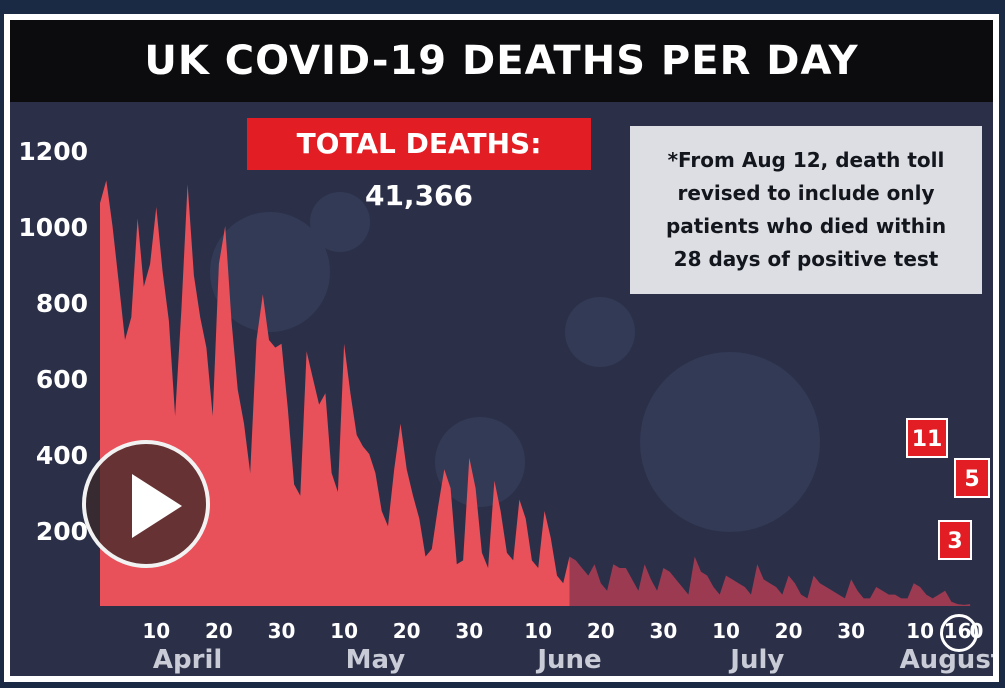 The image size is (1005, 688). Describe the element at coordinates (419, 165) in the screenshot. I see `total-deaths-badge: TOTAL DEATHS: 41,366` at that location.